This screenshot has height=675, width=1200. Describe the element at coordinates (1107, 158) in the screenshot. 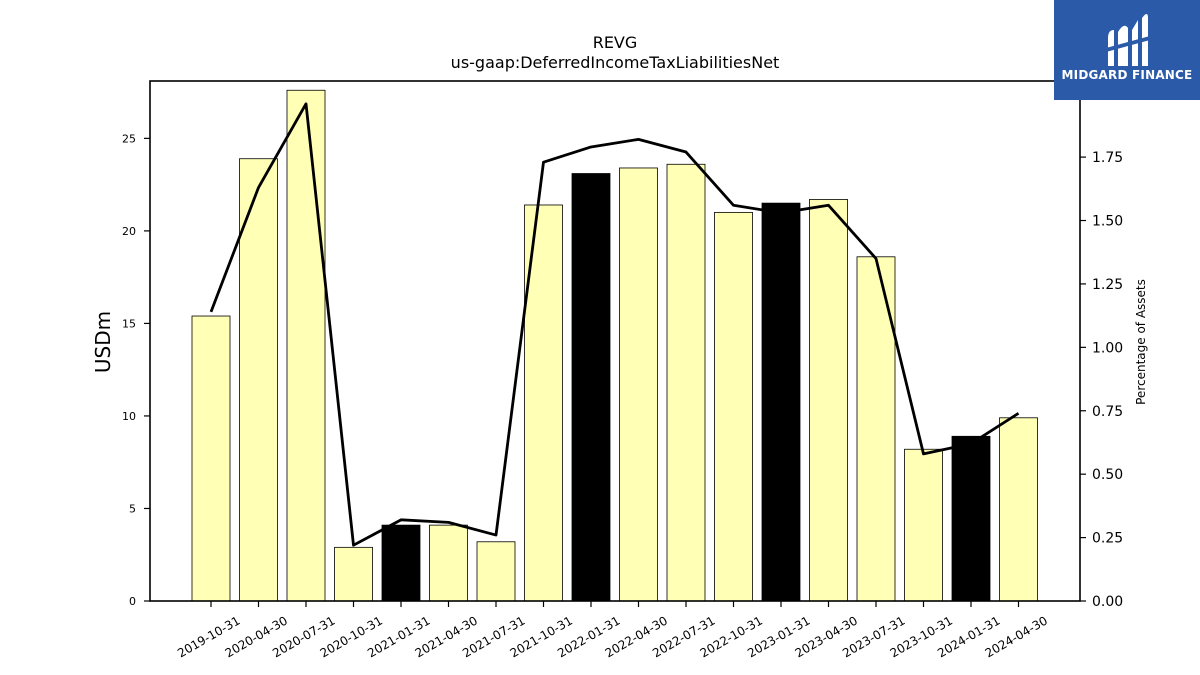

I see `y2-tick-label: 1.75` at that location.